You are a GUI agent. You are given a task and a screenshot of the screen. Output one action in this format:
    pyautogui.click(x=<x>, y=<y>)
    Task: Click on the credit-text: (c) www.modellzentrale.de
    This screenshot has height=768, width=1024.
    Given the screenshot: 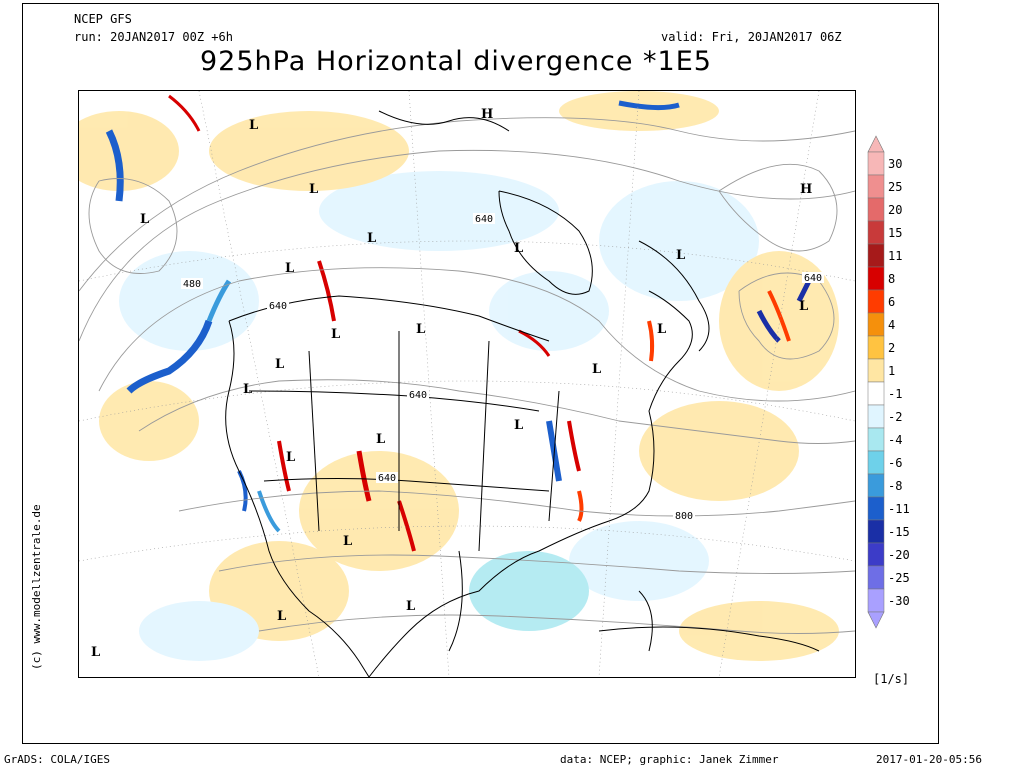 What is the action you would take?
    pyautogui.click(x=36, y=587)
    